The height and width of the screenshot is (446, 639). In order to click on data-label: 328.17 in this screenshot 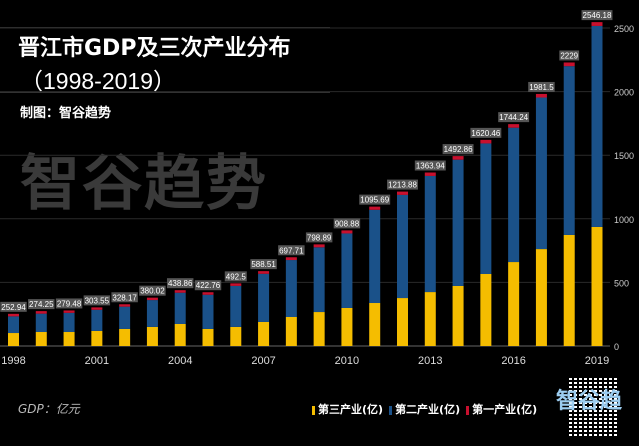, I will do `click(124, 297)`.